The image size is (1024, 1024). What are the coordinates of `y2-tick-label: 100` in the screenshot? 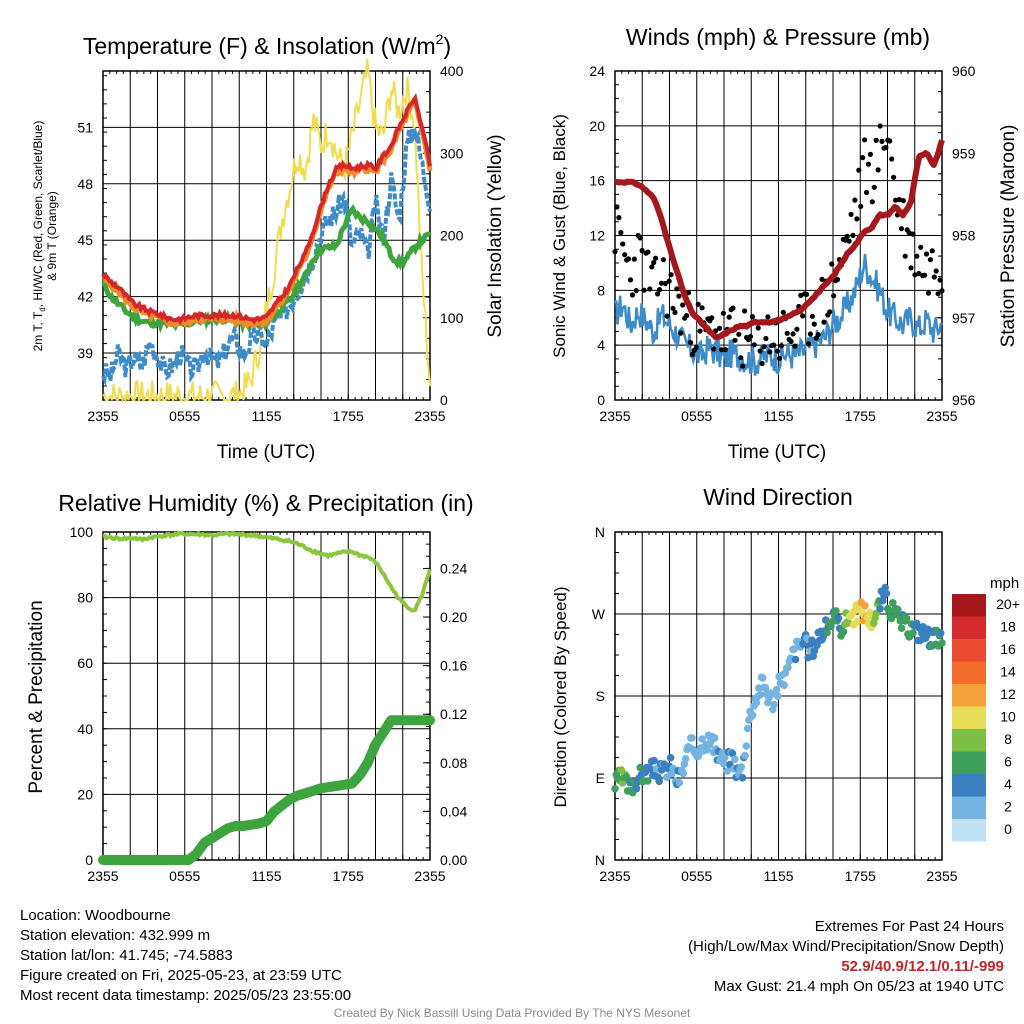 It's located at (452, 318).